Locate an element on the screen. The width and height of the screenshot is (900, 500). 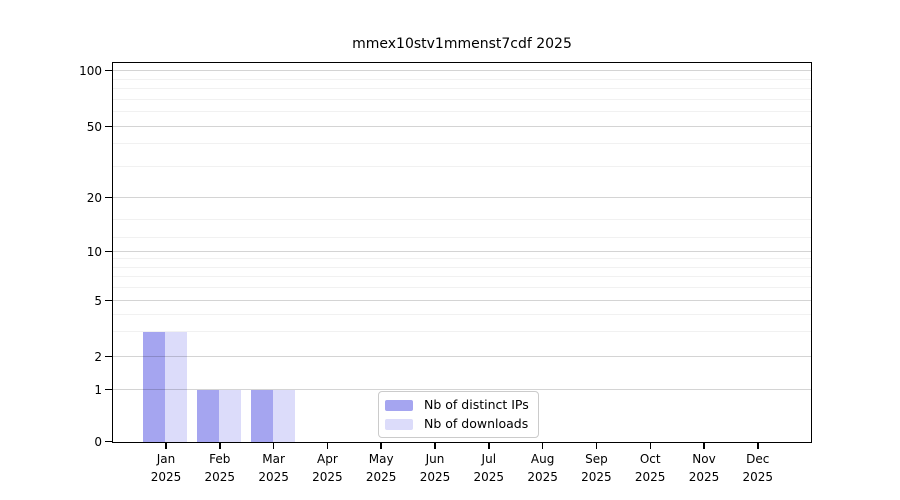
x-tick-label: Mar 2025 is located at coordinates (274, 468).